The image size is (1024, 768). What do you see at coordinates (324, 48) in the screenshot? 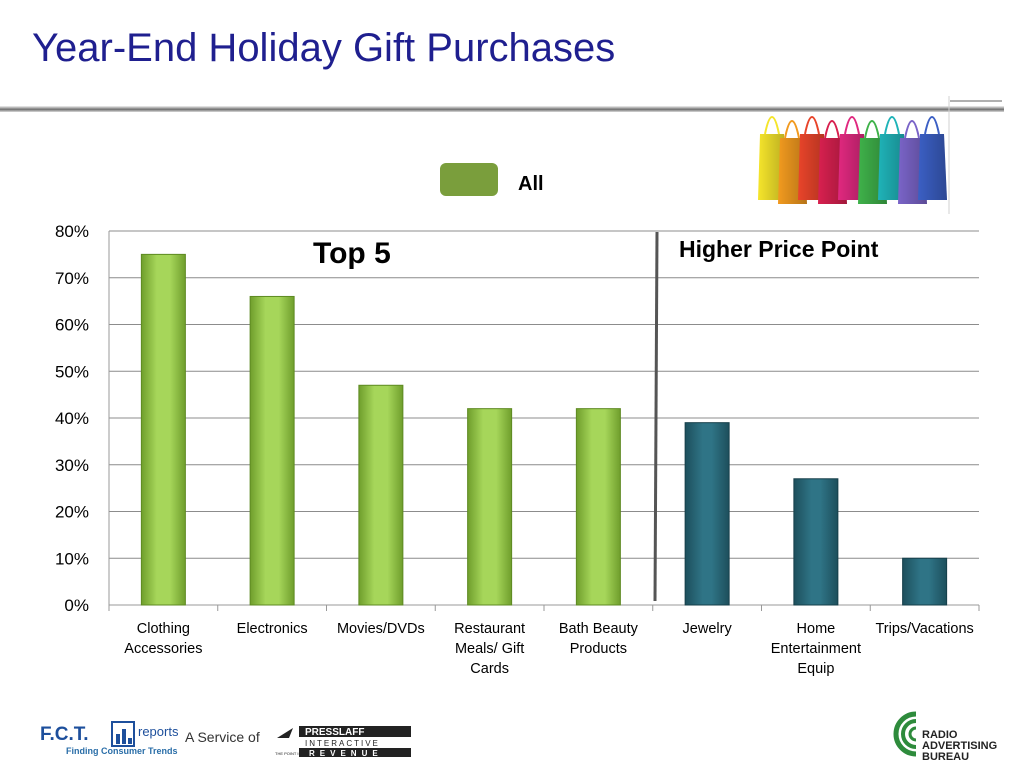
I see `page-title: Year-End Holiday Gift Purchases` at bounding box center [324, 48].